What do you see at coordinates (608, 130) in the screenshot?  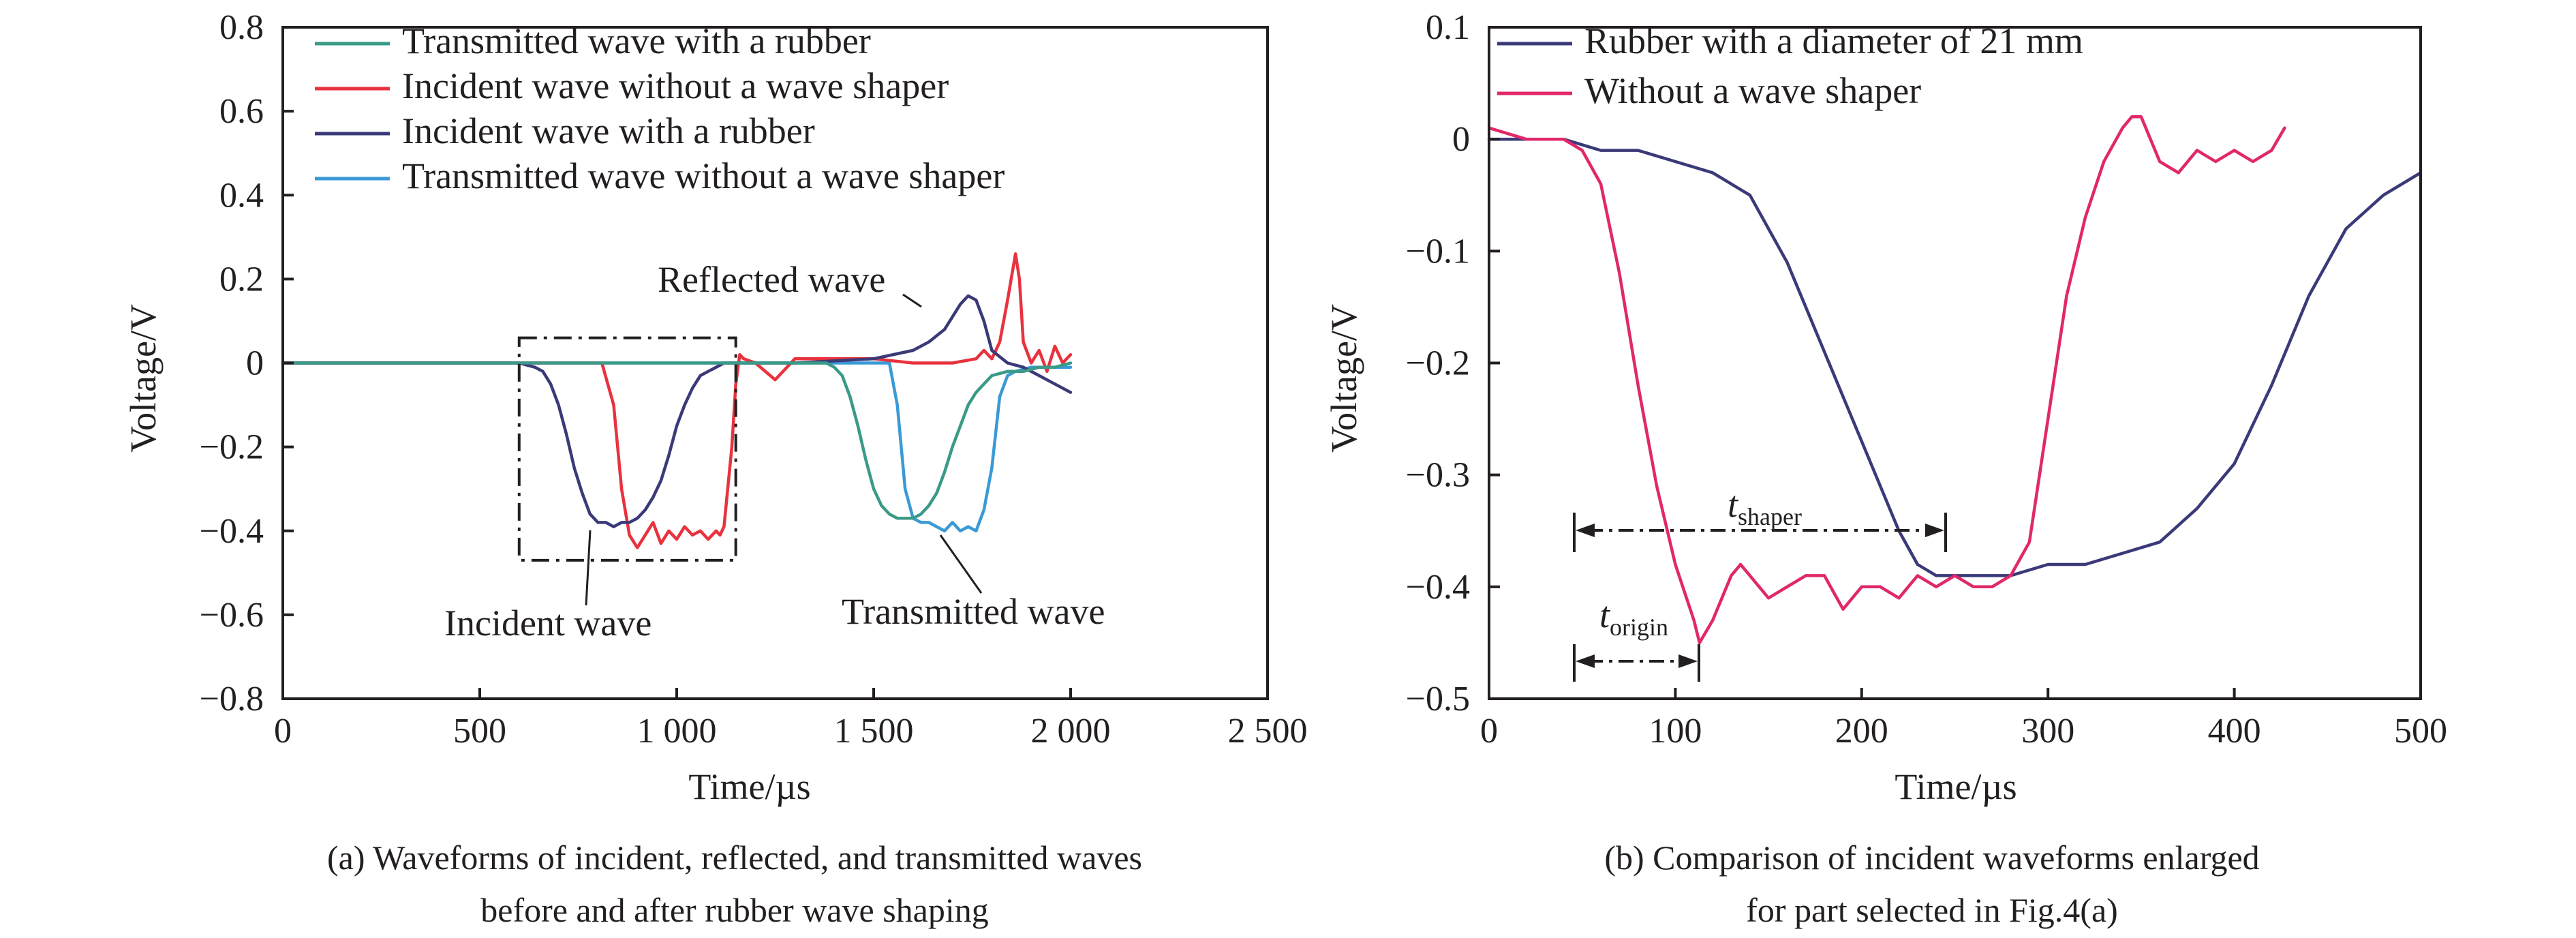 I see `chart-a-legend-label: Incident wave with a rubber` at bounding box center [608, 130].